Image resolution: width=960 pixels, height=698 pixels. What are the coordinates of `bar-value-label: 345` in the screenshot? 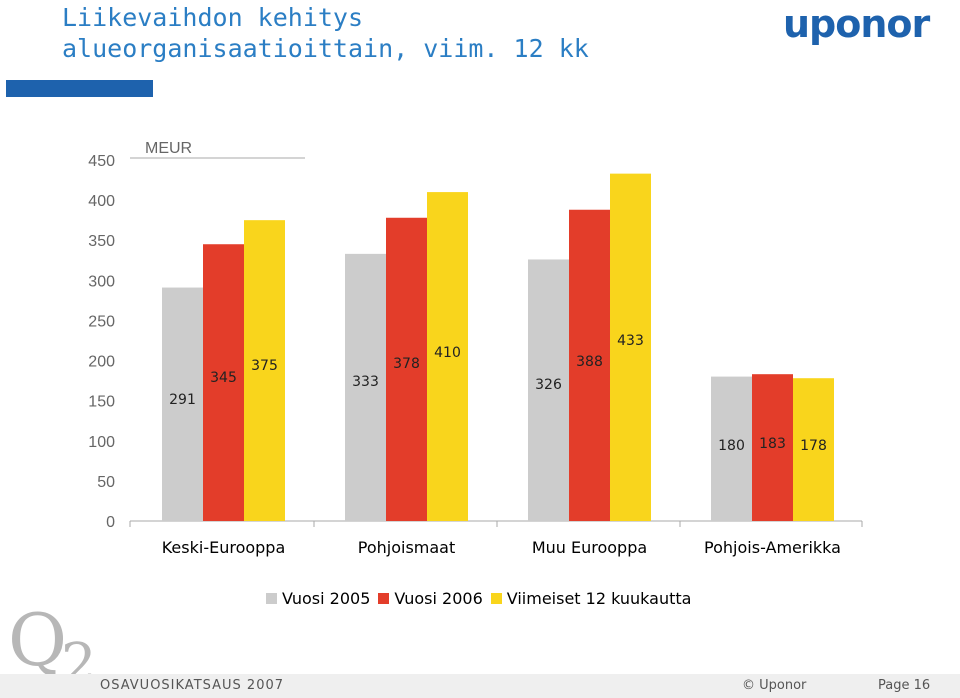 It's located at (223, 378).